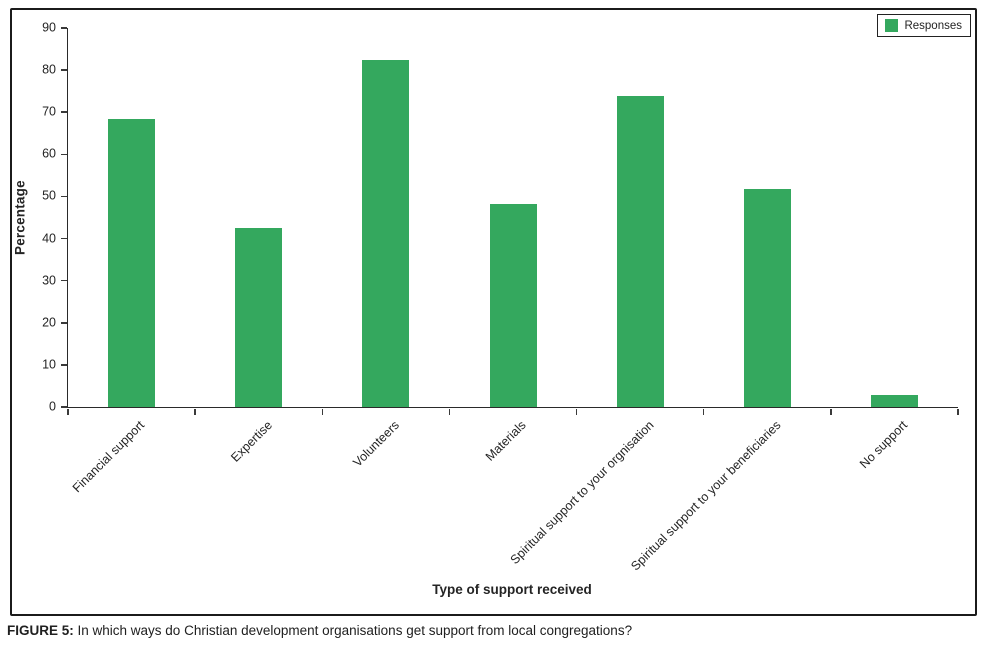 This screenshot has height=654, width=983. What do you see at coordinates (506, 441) in the screenshot?
I see `x-category-label: Materials` at bounding box center [506, 441].